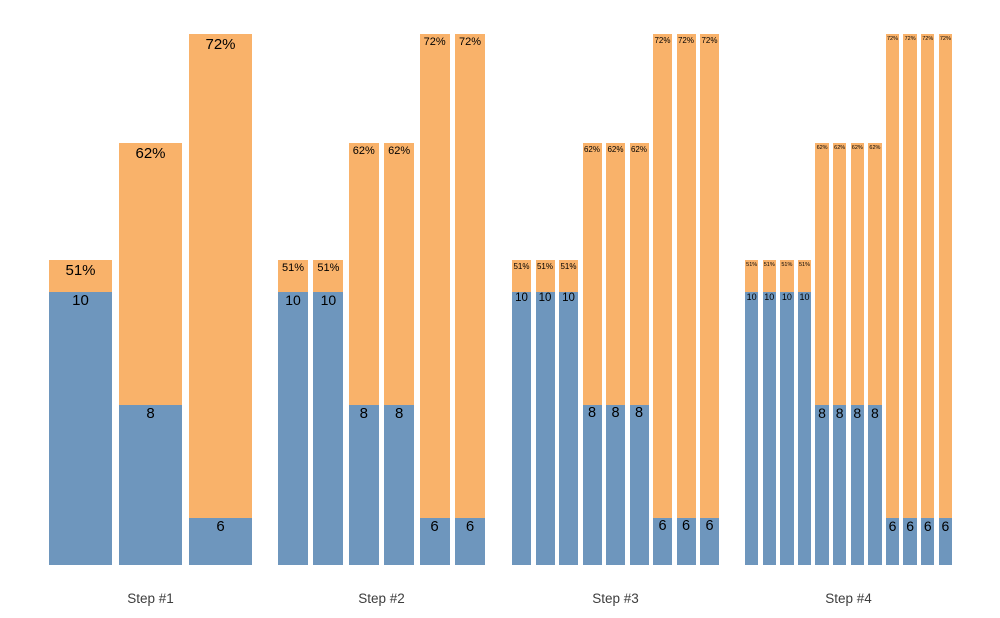  I want to click on stacked-bar-step1-51: 51% 10, so click(80, 412).